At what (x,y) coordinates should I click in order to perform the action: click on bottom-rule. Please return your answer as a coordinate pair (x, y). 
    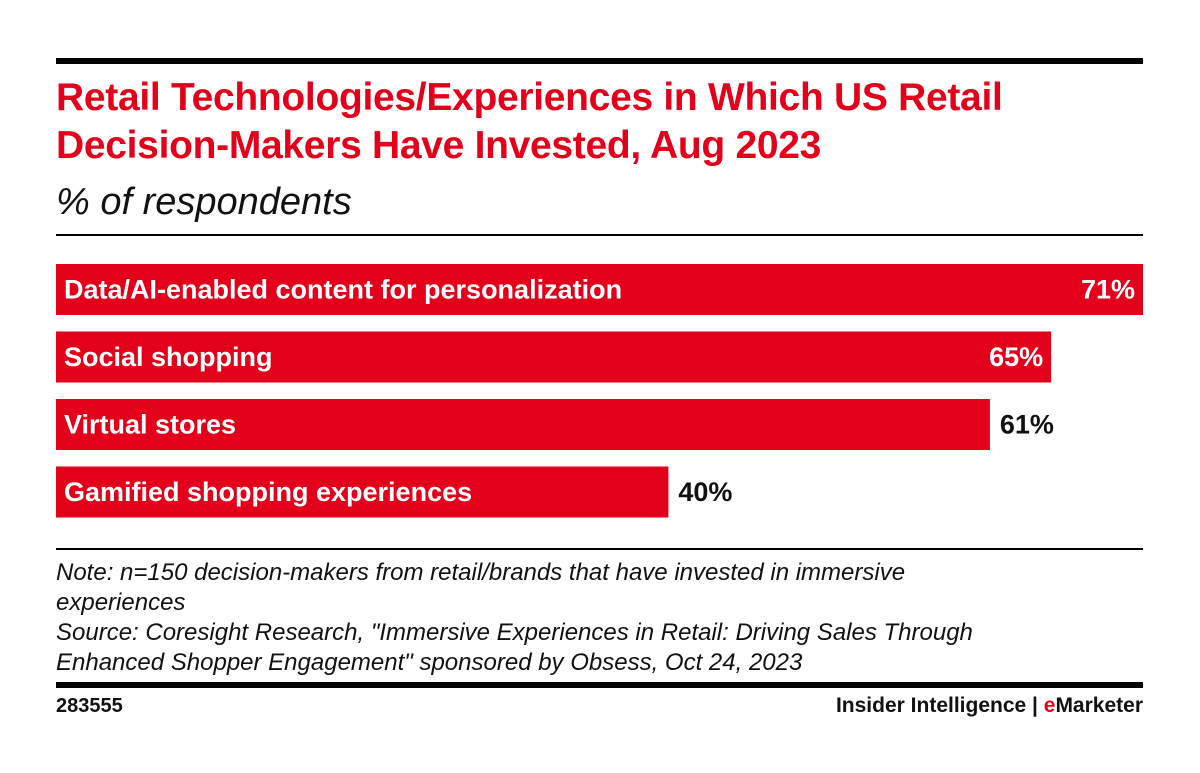
    Looking at the image, I should click on (599, 685).